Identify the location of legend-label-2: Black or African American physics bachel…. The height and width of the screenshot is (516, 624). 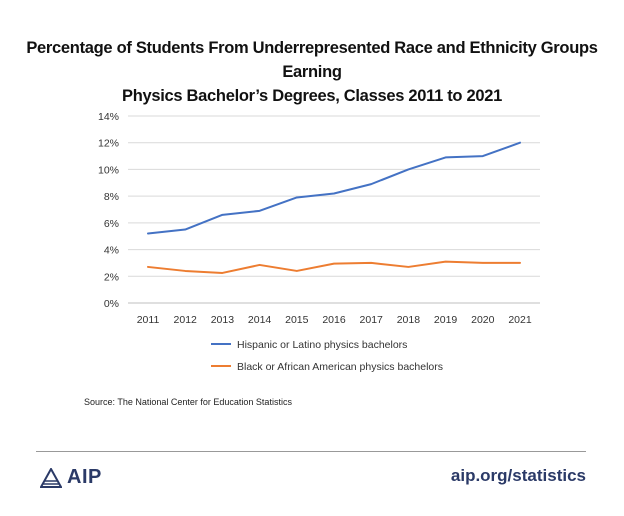
(340, 367).